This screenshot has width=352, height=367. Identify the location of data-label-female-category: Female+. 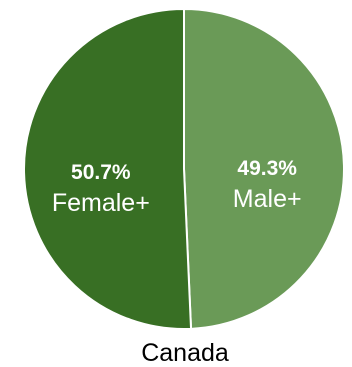
(101, 203).